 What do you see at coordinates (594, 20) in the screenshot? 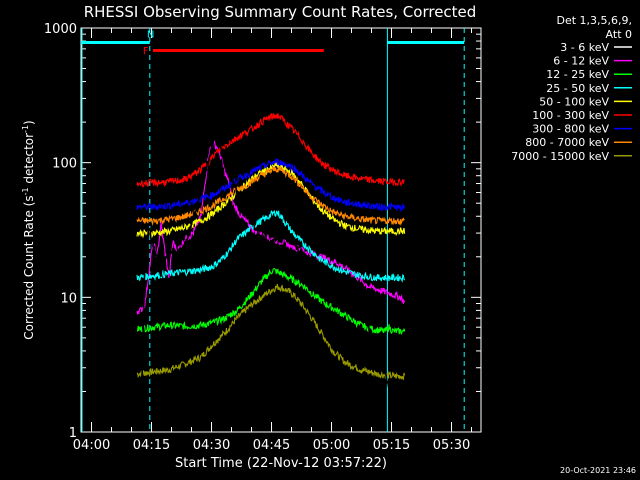
I see `legend-header-detectors: Det 1,3,5,6,9,` at bounding box center [594, 20].